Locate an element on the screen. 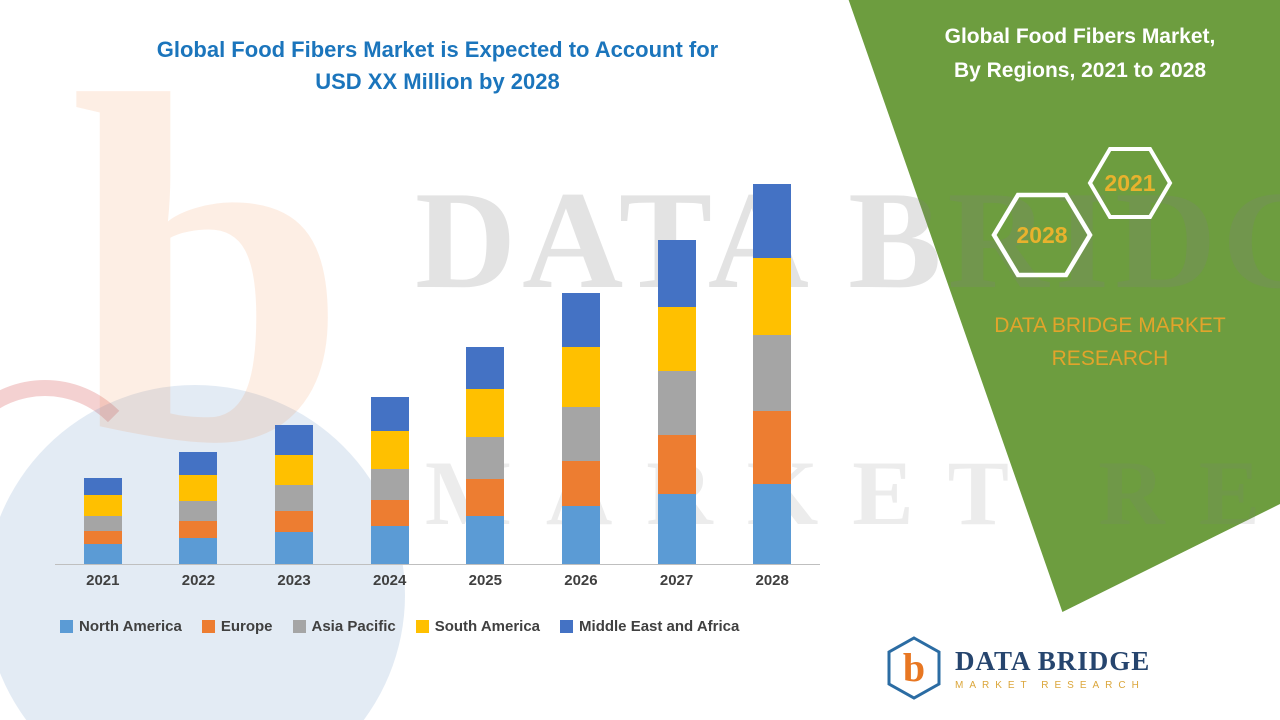 This screenshot has height=720, width=1280. x-axis-label-2026: 2026 is located at coordinates (581, 580).